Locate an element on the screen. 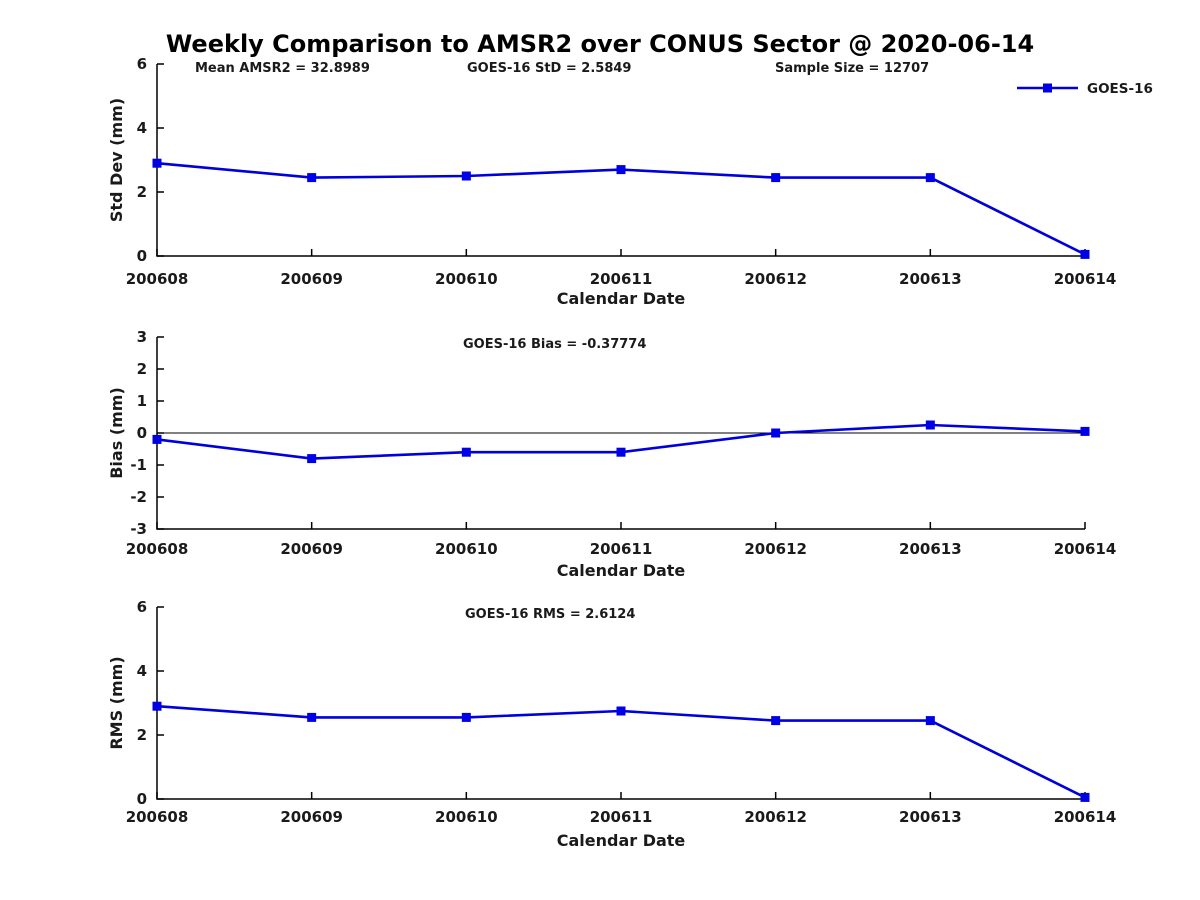 This screenshot has width=1200, height=900. annotation: GOES-16 StD = 2.5849 is located at coordinates (549, 68).